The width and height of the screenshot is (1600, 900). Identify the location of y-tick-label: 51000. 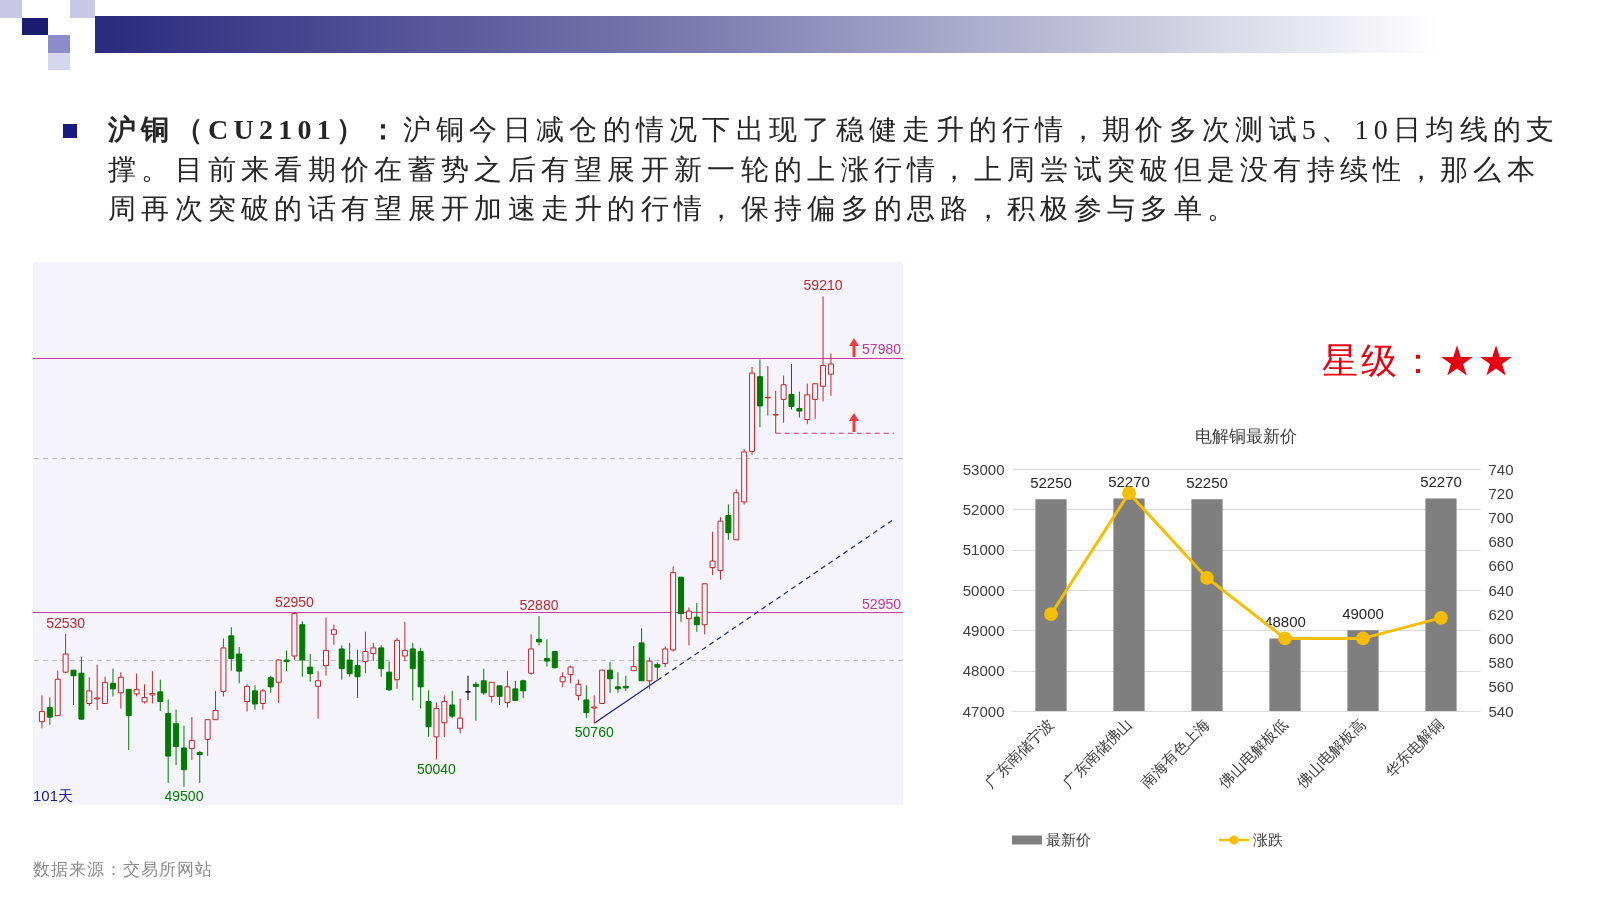
(983, 550).